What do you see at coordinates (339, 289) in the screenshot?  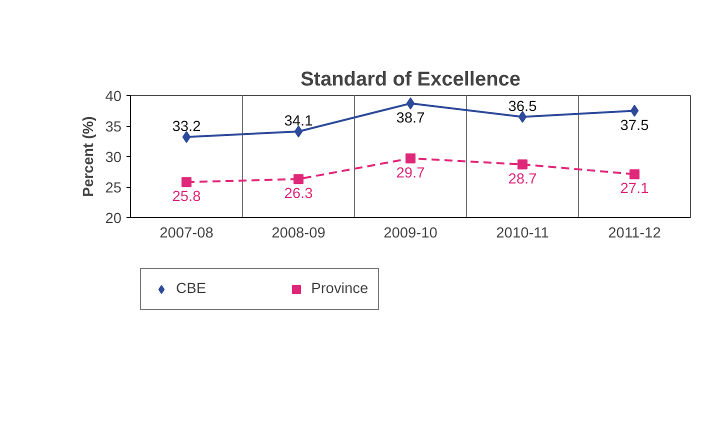 I see `legend-label: Province` at bounding box center [339, 289].